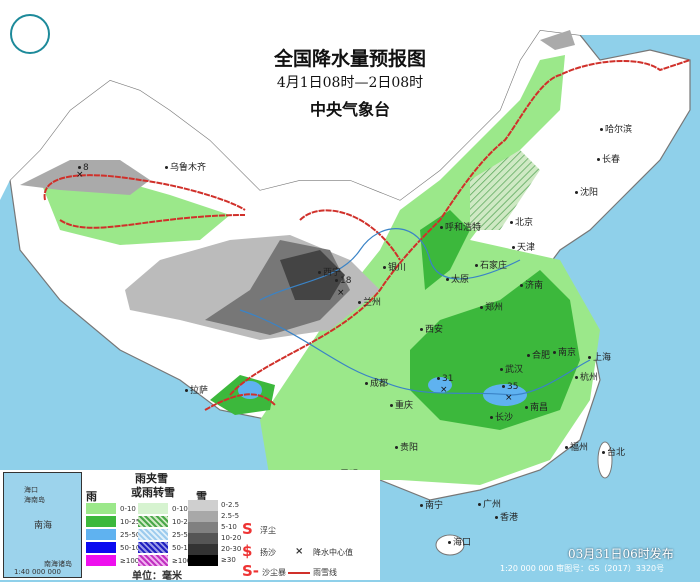 This screenshot has width=700, height=582. Describe the element at coordinates (58, 564) in the screenshot. I see `inset-label: 南海诸岛` at that location.